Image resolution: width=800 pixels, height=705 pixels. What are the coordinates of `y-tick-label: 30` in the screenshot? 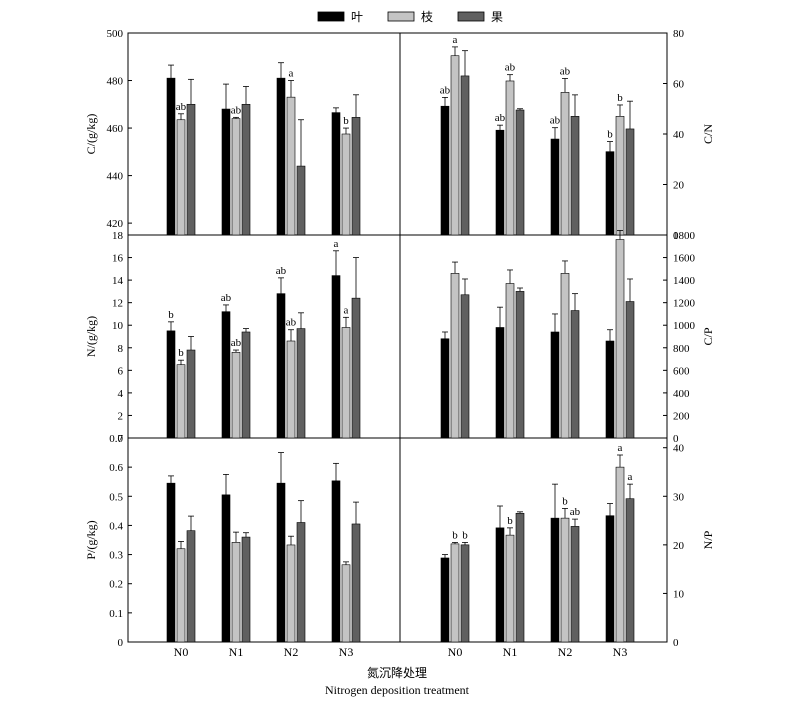 It's located at (679, 497).